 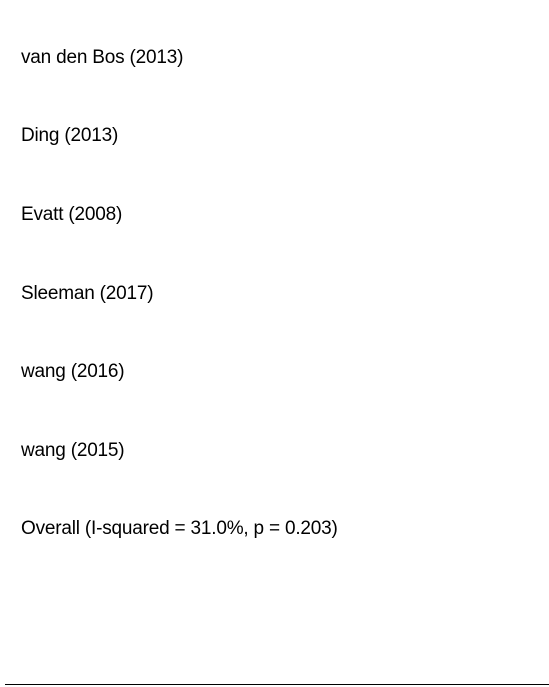 I want to click on bottom-axis-line, so click(x=277, y=684).